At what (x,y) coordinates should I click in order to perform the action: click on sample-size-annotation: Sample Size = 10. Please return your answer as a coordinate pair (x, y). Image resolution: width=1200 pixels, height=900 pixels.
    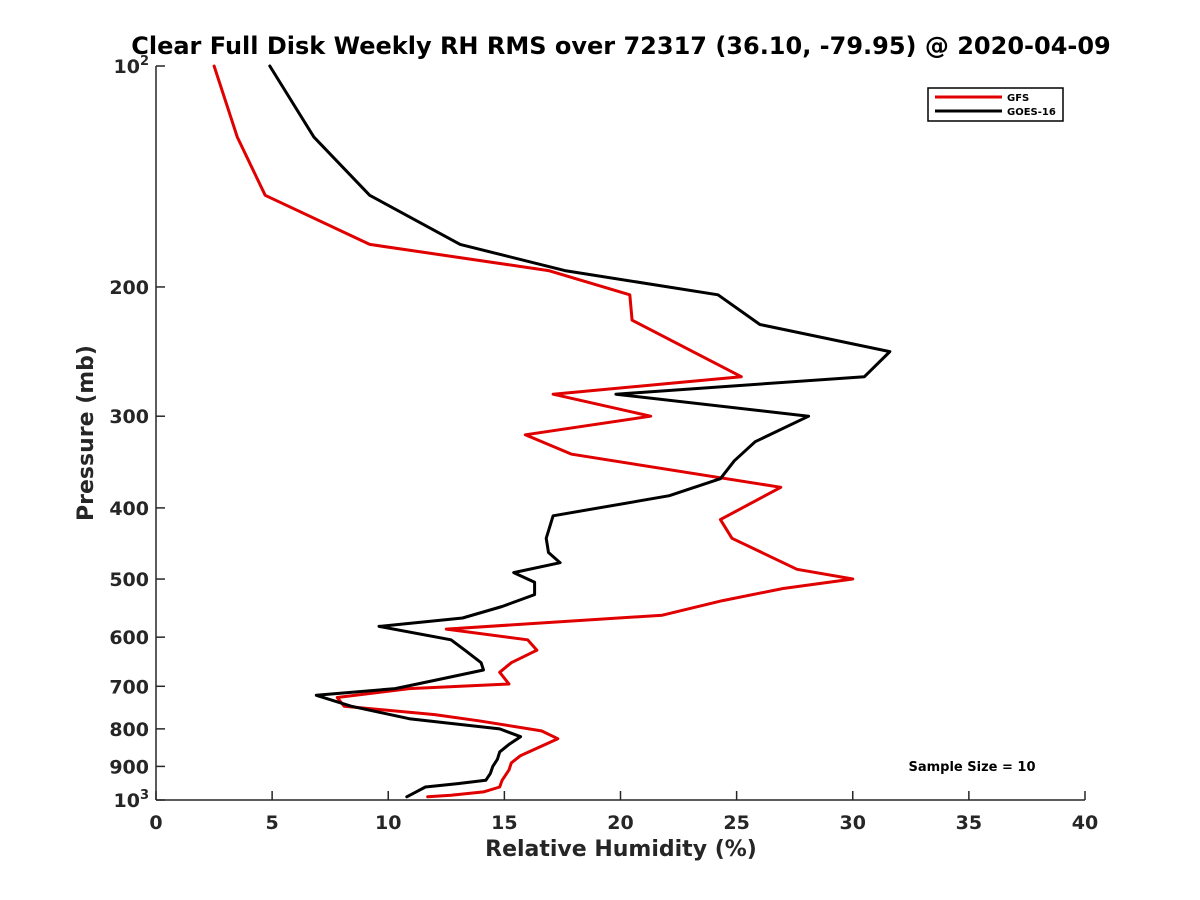
    Looking at the image, I should click on (971, 767).